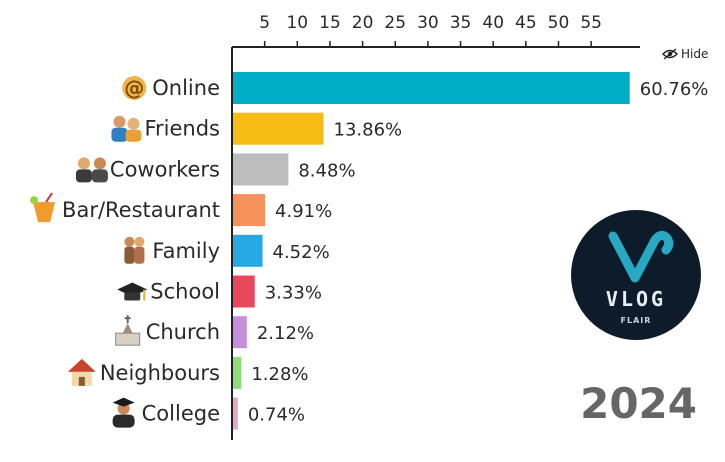  I want to click on value-label: 0.74%, so click(276, 415).